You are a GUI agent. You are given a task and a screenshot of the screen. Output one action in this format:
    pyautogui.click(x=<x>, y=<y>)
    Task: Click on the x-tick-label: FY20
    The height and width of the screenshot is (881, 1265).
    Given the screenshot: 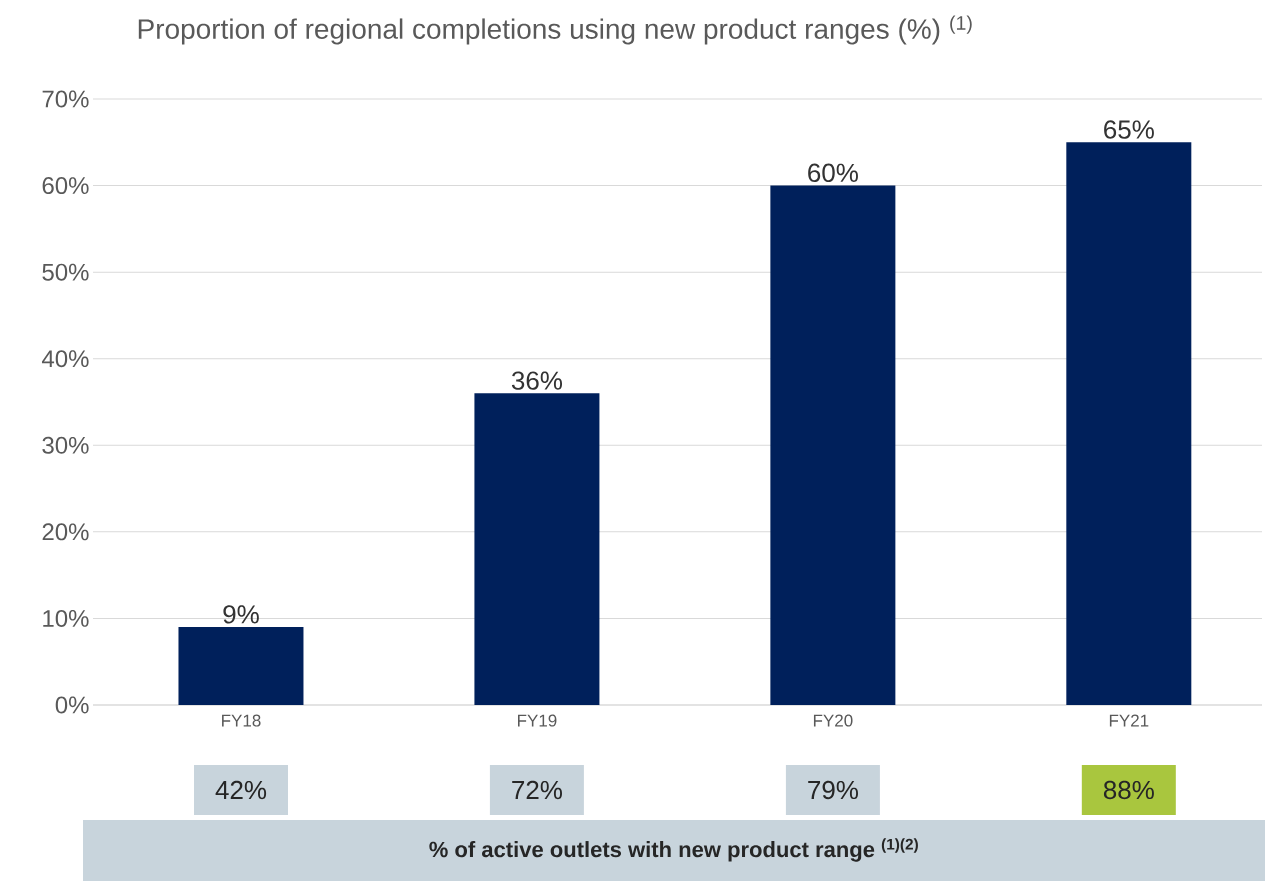 What is the action you would take?
    pyautogui.click(x=833, y=720)
    